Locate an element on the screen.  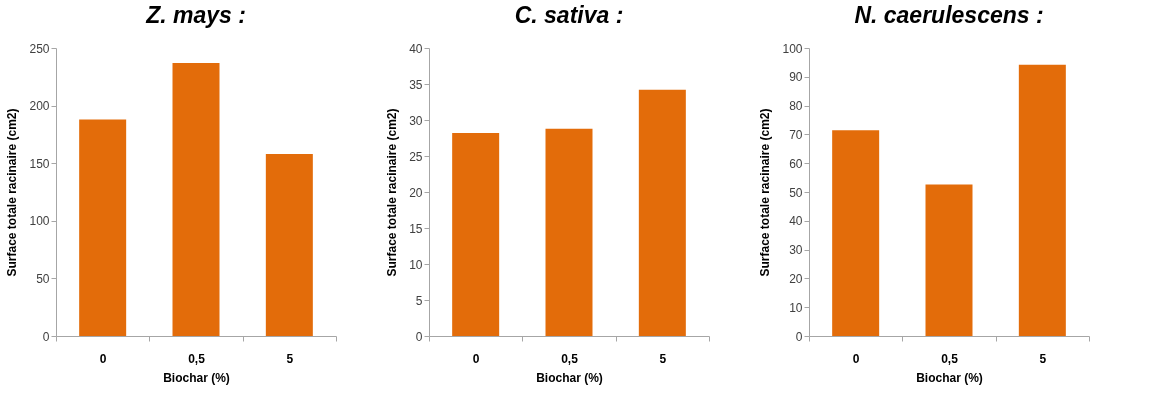
y-tick-label: 70 is located at coordinates (796, 134).